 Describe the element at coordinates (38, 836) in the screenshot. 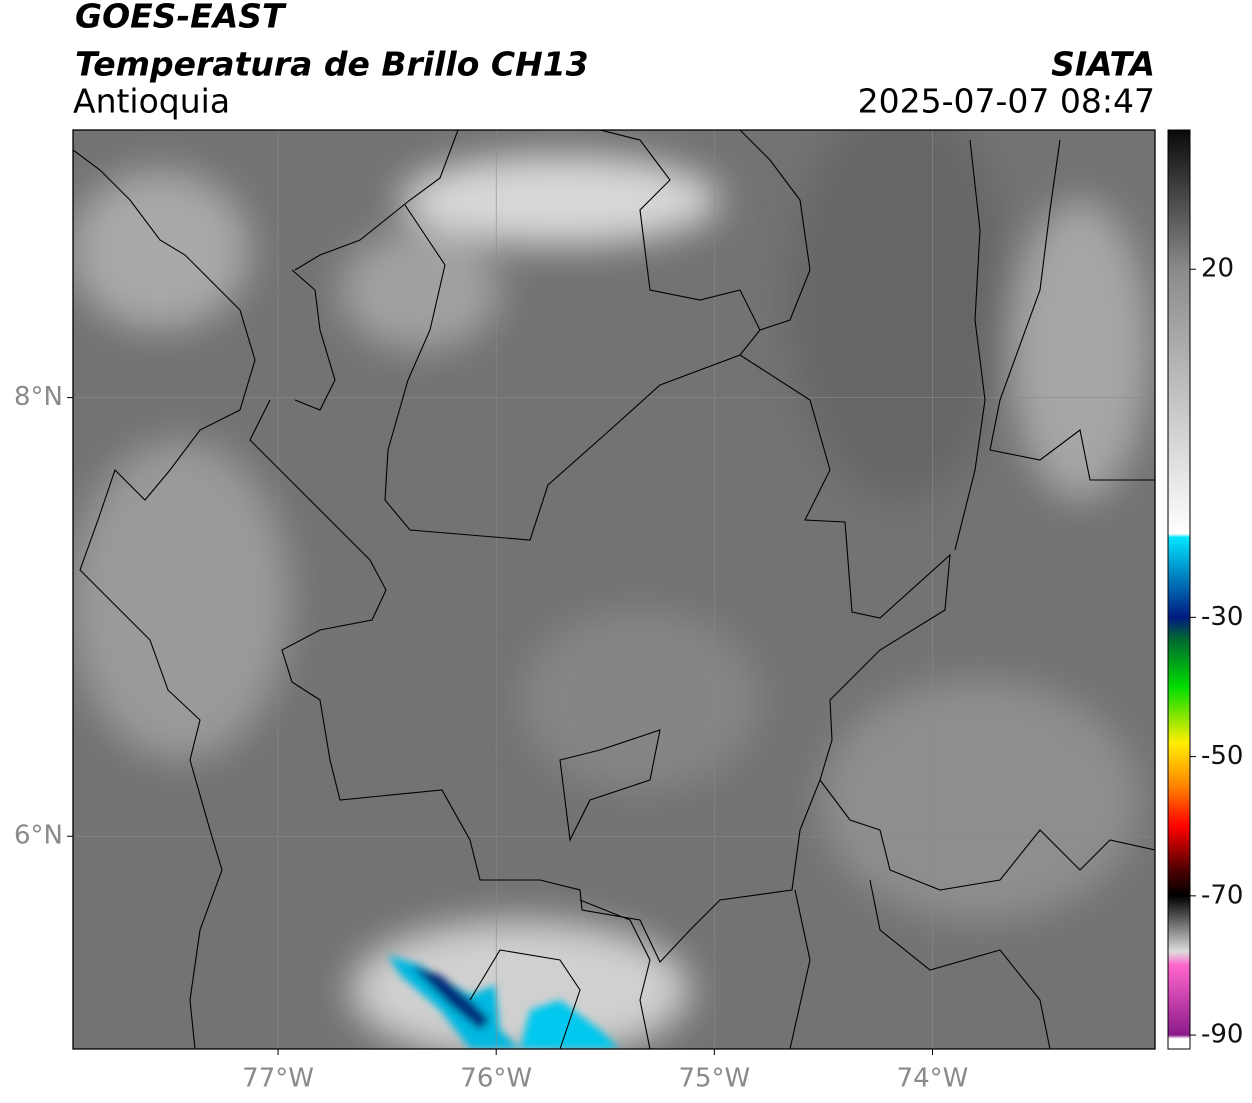

I see `y-tick-label: 6°N` at that location.